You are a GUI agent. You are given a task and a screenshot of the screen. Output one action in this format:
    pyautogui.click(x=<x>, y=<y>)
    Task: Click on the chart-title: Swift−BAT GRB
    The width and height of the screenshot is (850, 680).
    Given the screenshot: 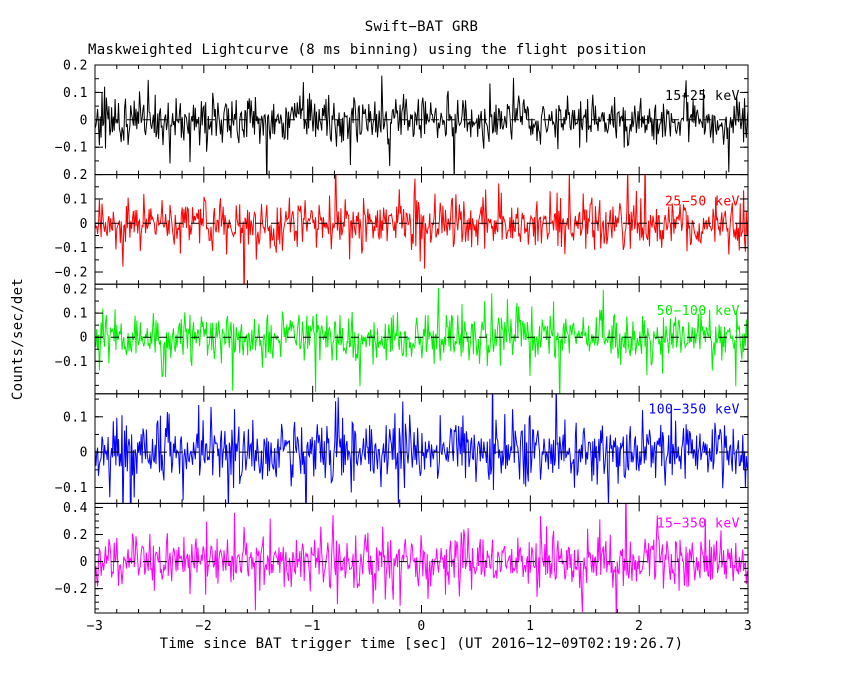 What is the action you would take?
    pyautogui.click(x=421, y=27)
    